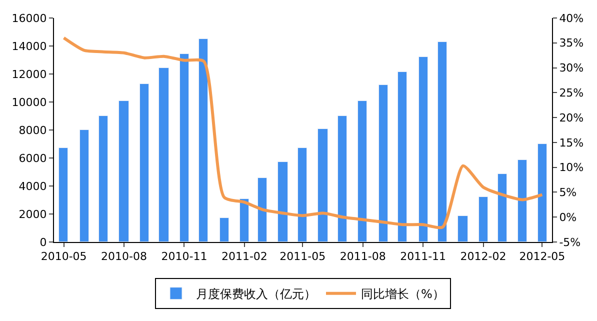 Image resolution: width=597 pixels, height=321 pixels. Describe the element at coordinates (571, 93) in the screenshot. I see `y2-tick-label: 25%` at that location.